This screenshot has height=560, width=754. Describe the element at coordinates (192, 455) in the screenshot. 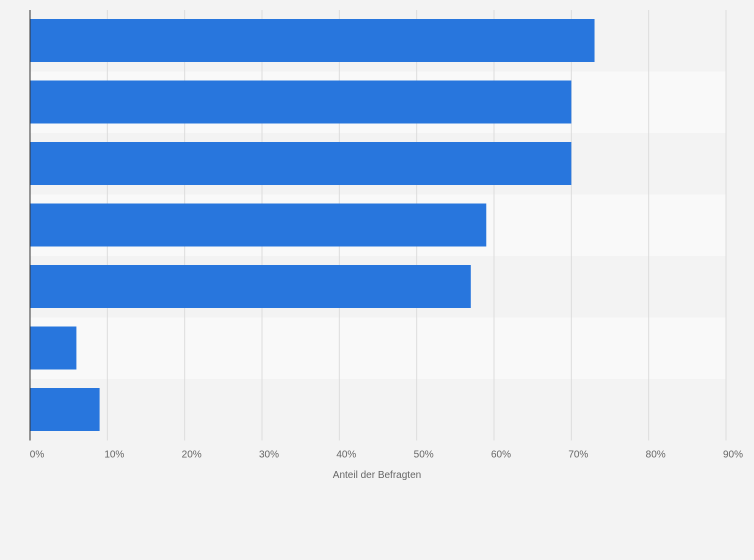

I see `x-tick-label: 20%` at that location.